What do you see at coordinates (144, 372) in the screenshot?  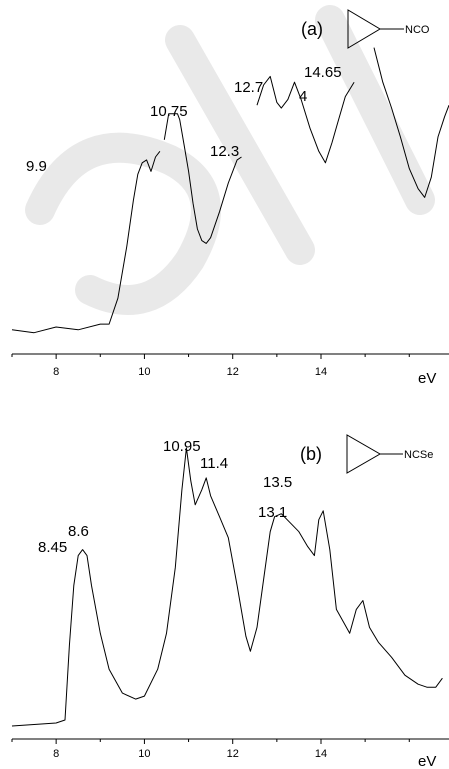 I see `panel-a-x-tick-label: 10` at bounding box center [144, 372].